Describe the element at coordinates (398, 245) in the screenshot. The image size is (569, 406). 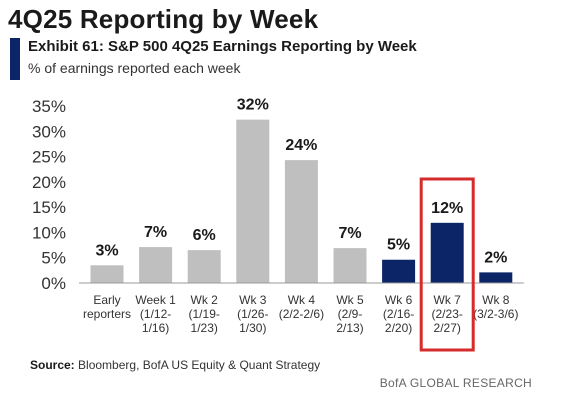
I see `data-label: 5%` at that location.